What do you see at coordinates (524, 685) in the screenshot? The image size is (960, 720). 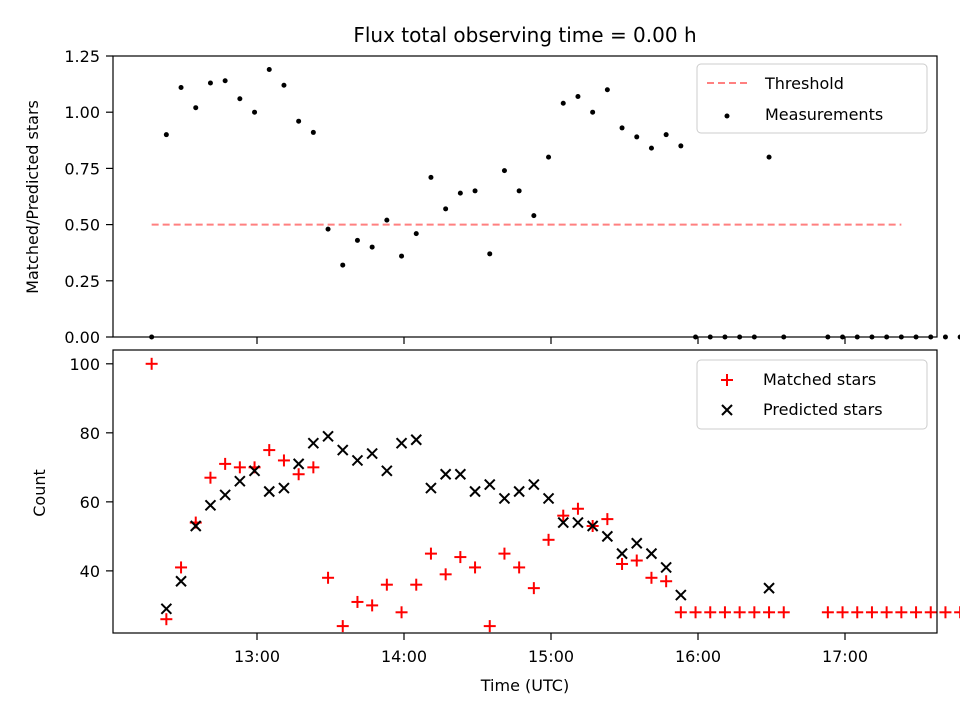 I see `count-x-axis-label: Time (UTC)` at bounding box center [524, 685].